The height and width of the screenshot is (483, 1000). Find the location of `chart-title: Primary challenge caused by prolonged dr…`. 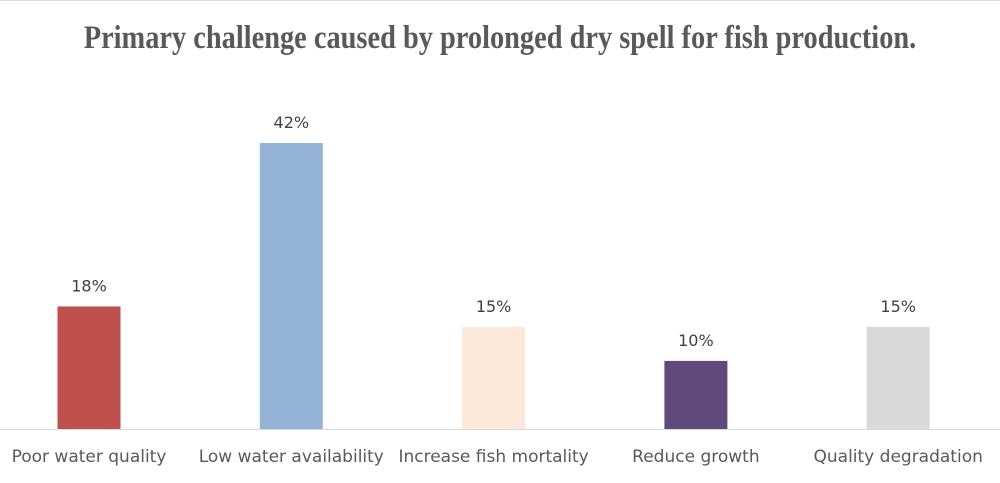

chart-title: Primary challenge caused by prolonged dr… is located at coordinates (500, 38).